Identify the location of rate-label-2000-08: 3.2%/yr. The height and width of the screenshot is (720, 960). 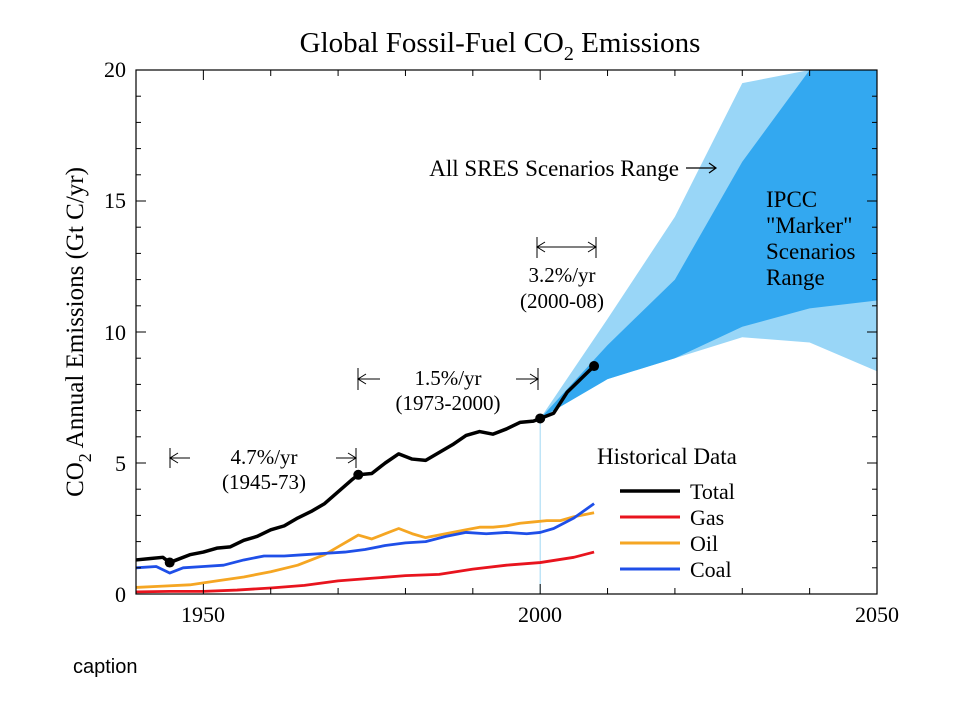
(561, 275).